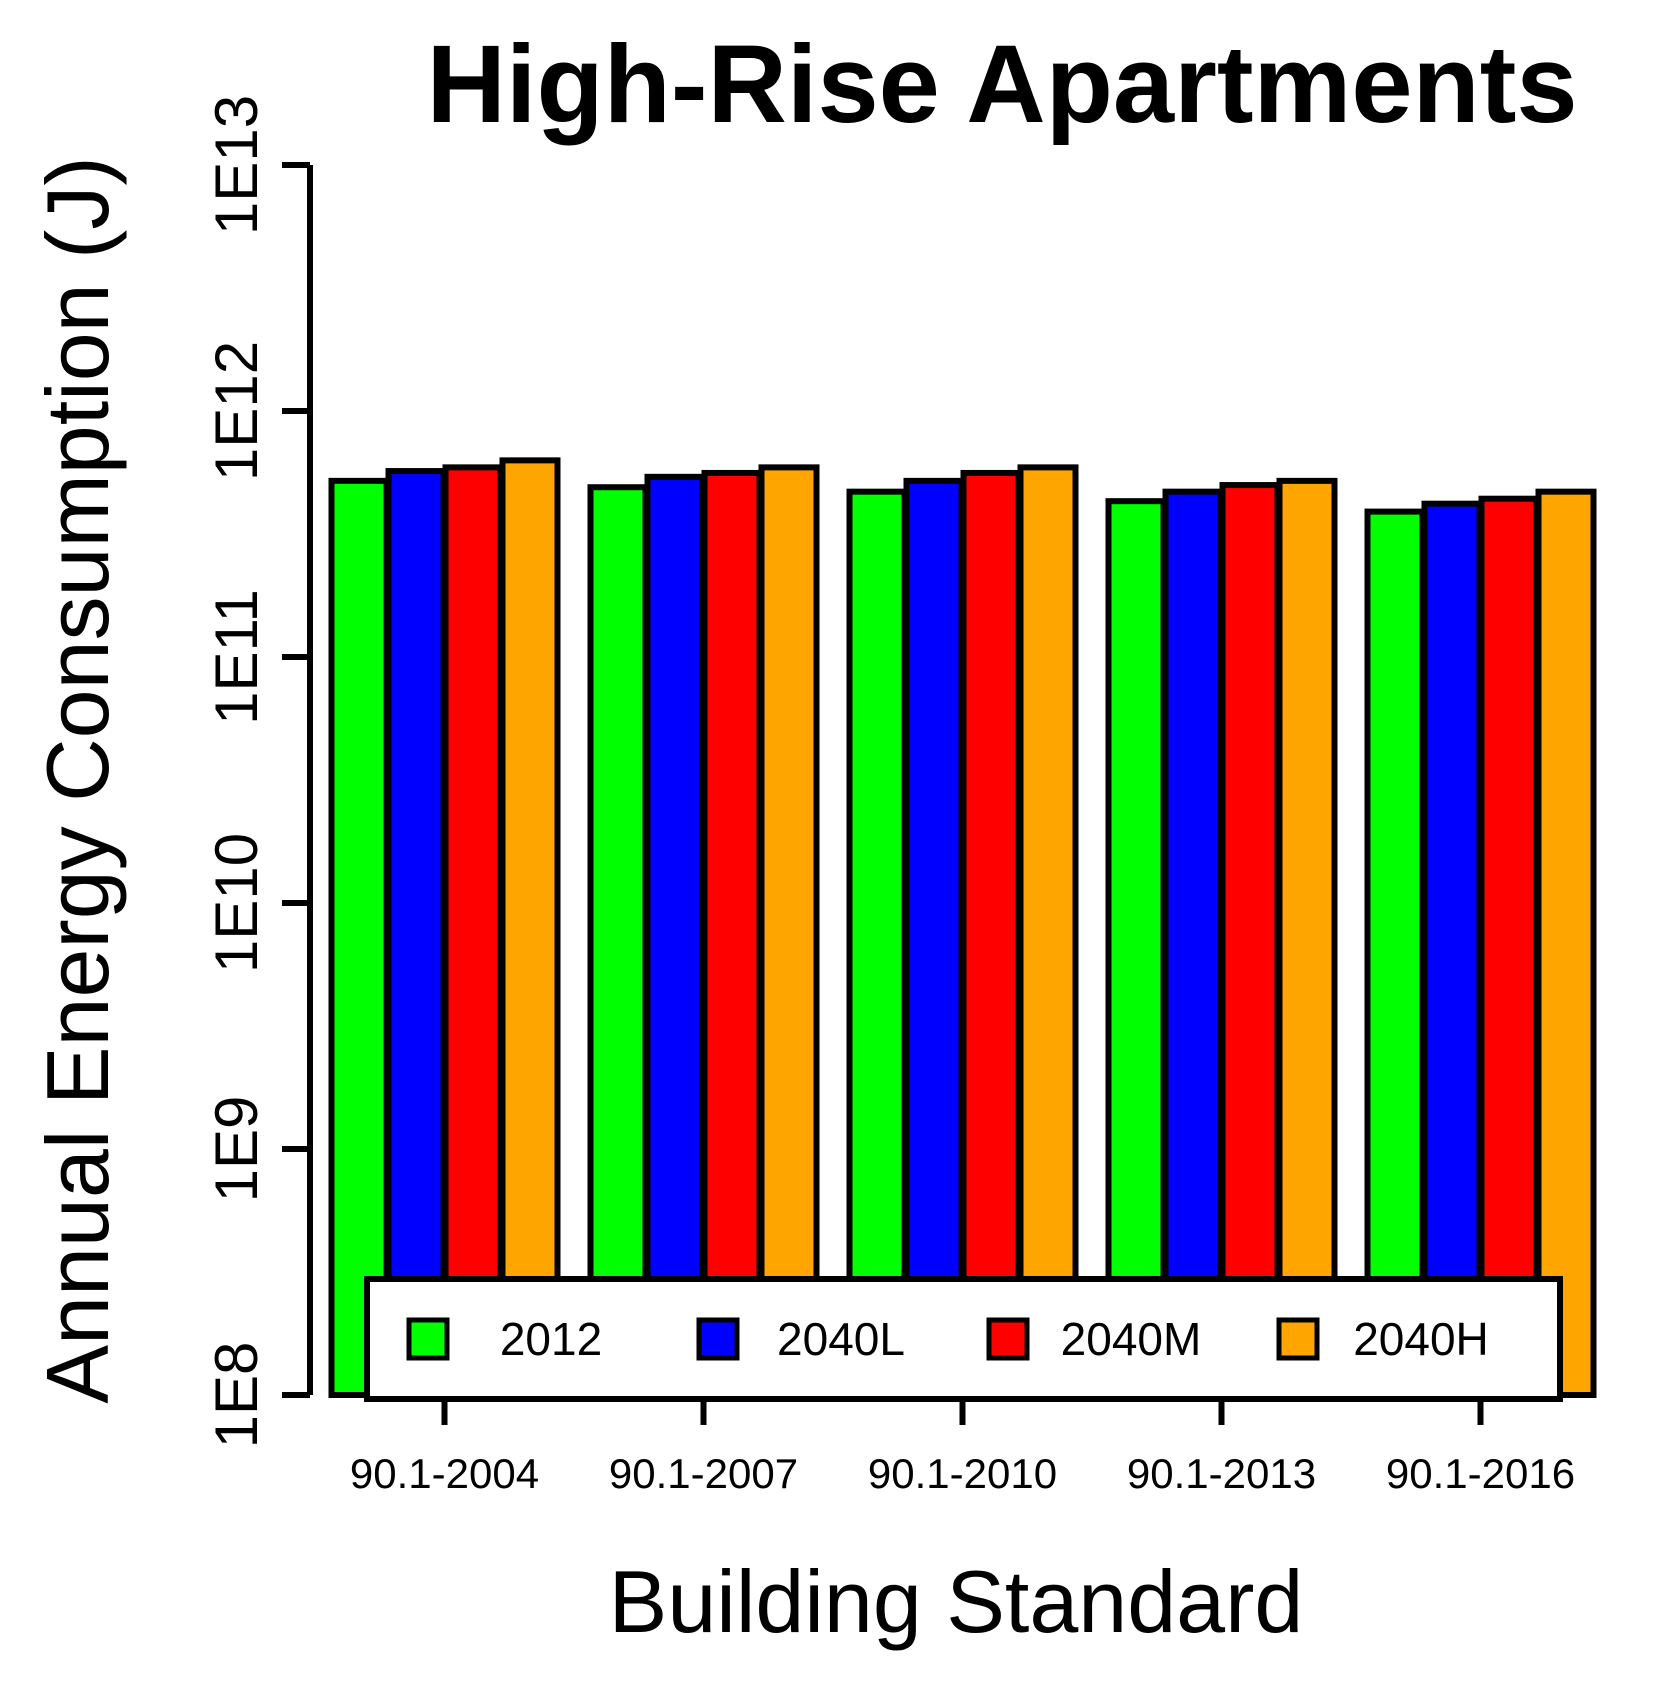  Describe the element at coordinates (934, 938) in the screenshot. I see `bar-90.1-2010-2040L` at that location.